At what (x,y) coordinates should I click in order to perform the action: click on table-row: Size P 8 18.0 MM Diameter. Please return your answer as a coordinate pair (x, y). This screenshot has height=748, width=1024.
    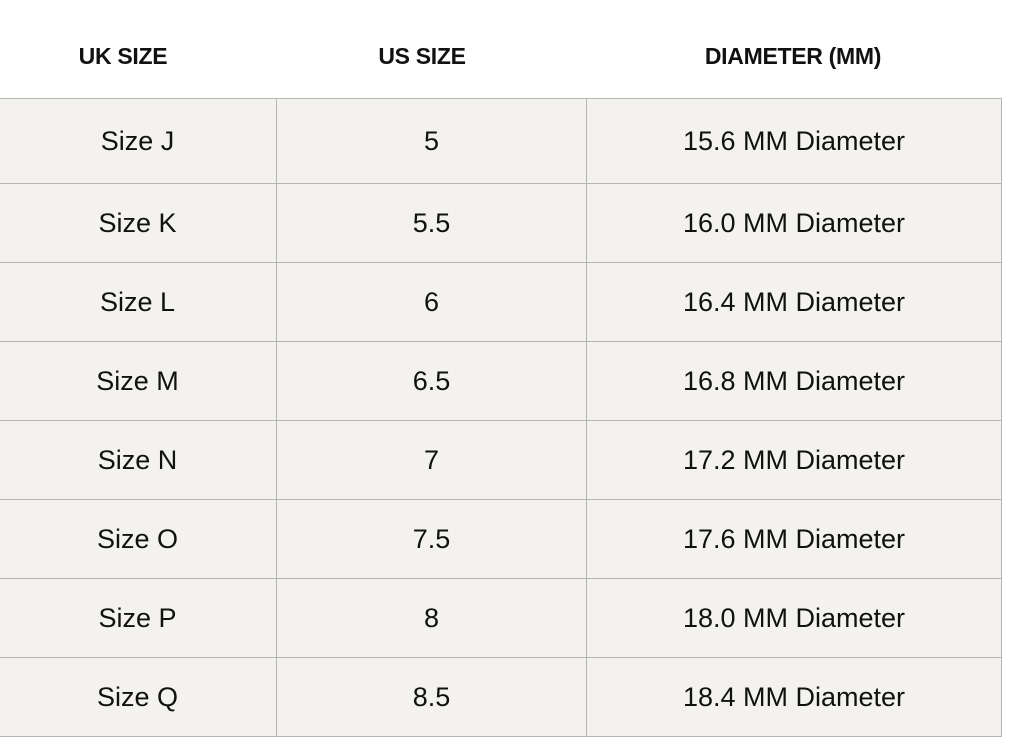
    Looking at the image, I should click on (501, 618).